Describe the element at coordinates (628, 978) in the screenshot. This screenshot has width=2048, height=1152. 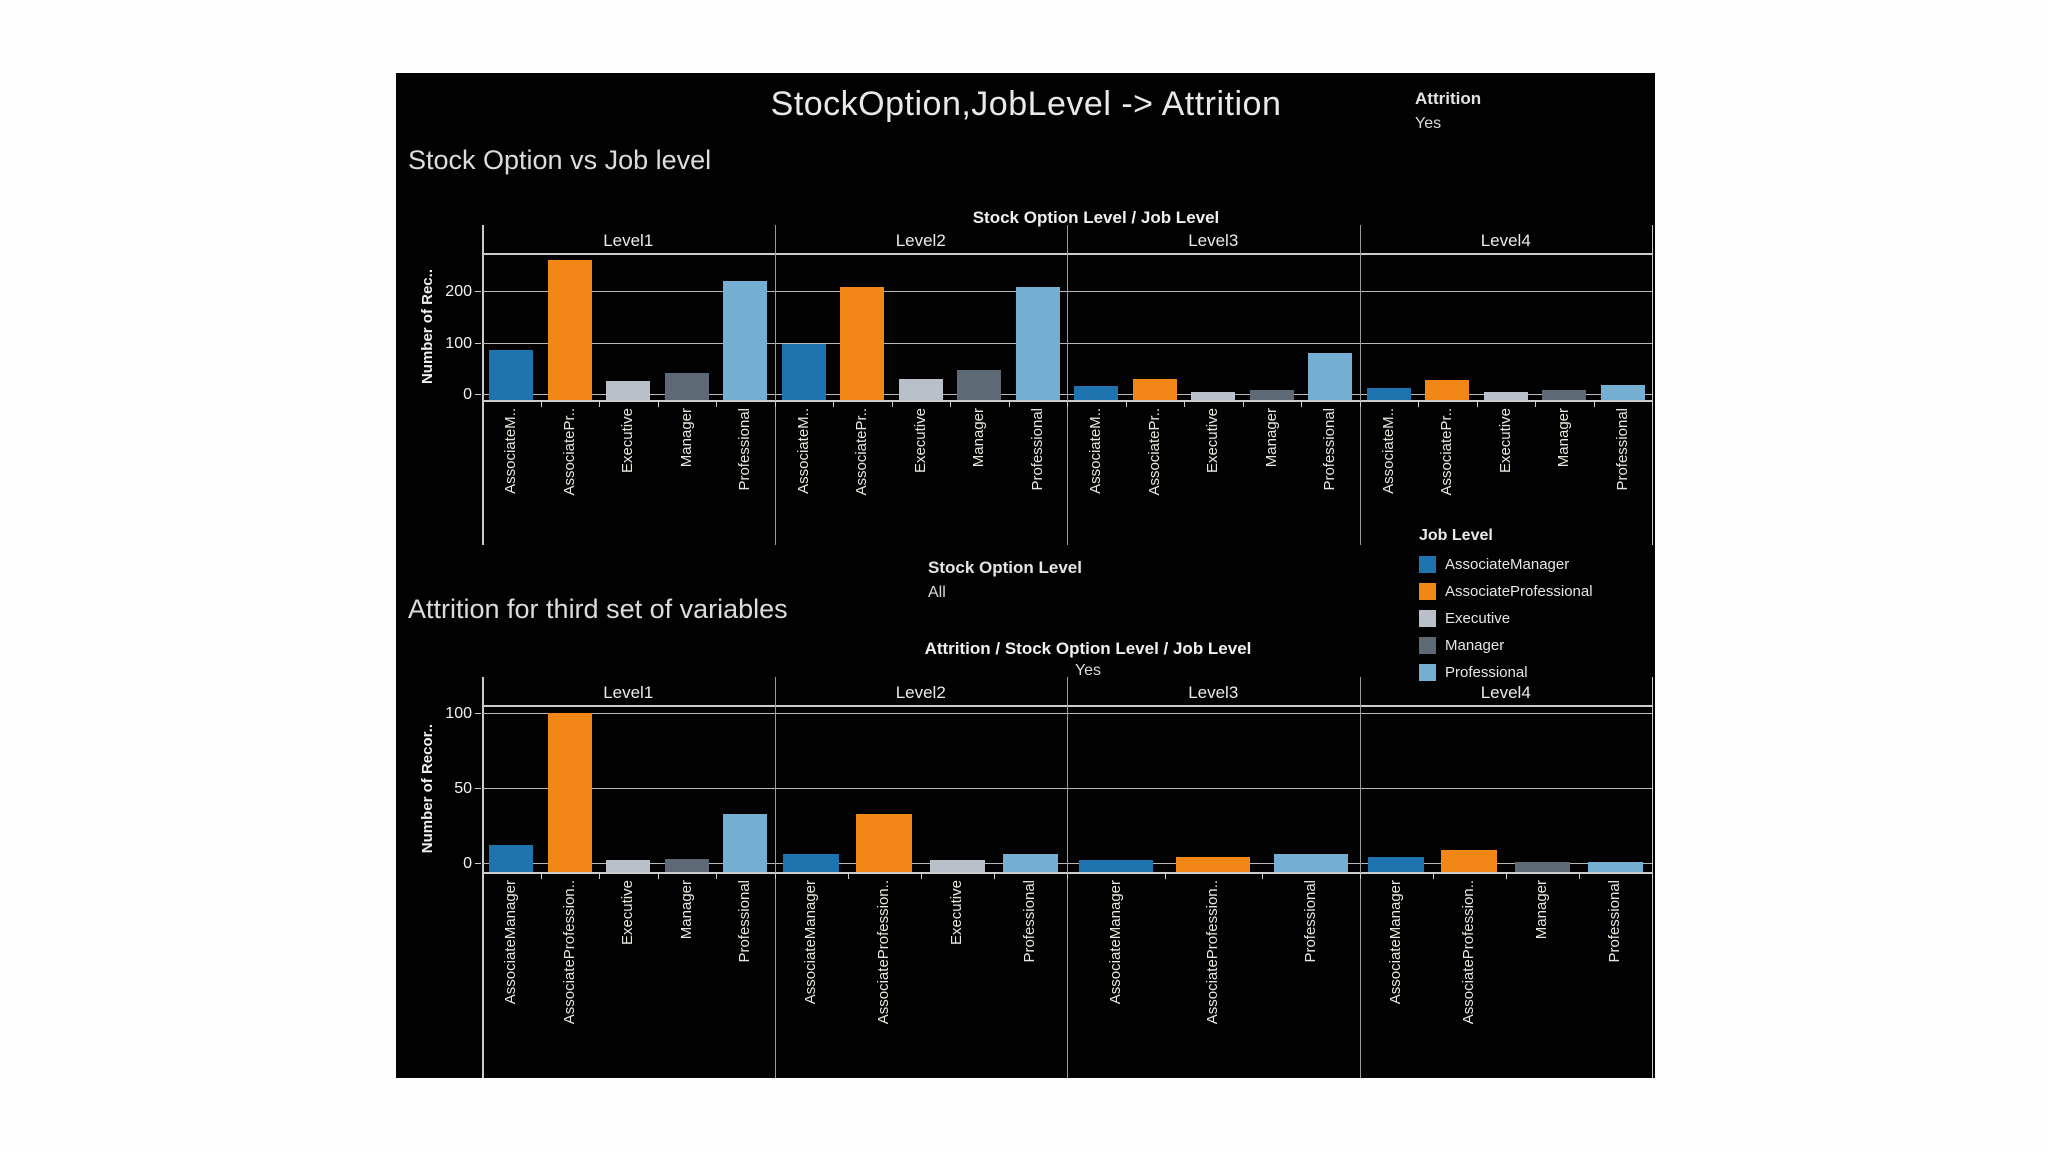
I see `x-label-slot: Executive` at that location.